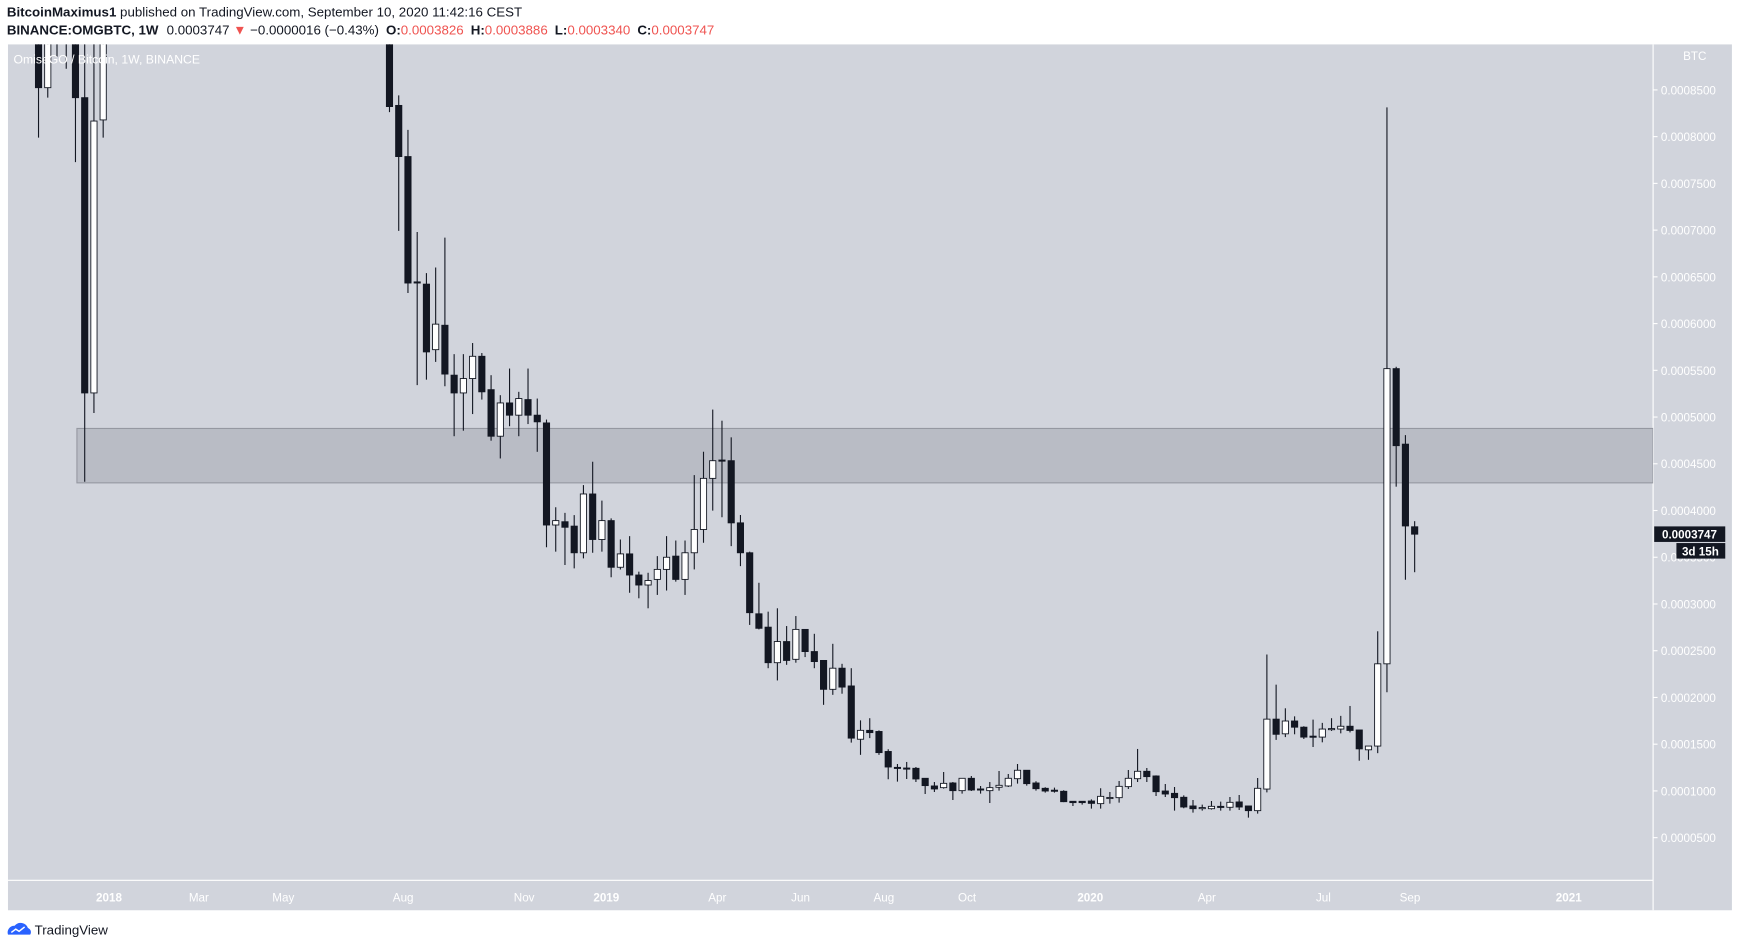 The height and width of the screenshot is (948, 1741). What do you see at coordinates (865, 455) in the screenshot?
I see `support-resistance-zone` at bounding box center [865, 455].